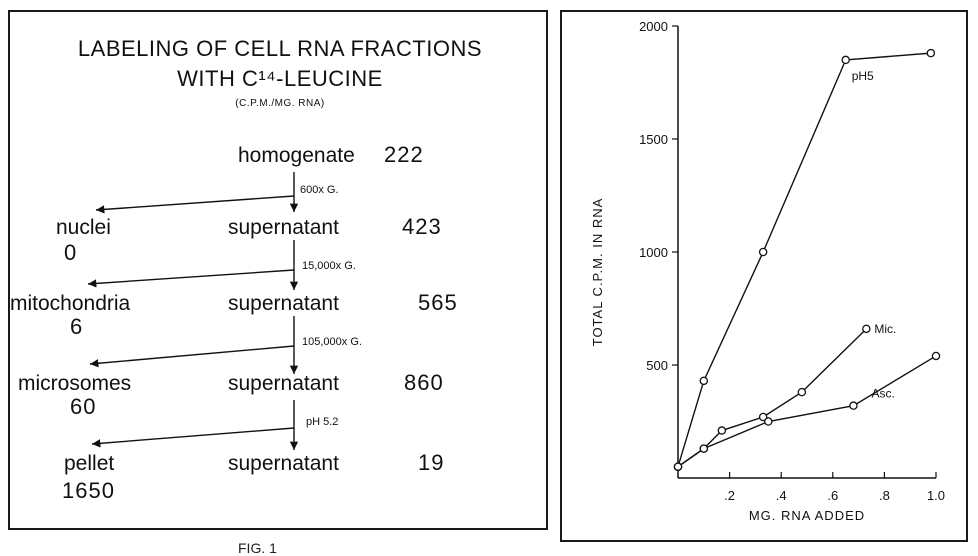 The width and height of the screenshot is (978, 556). Describe the element at coordinates (83, 227) in the screenshot. I see `sediment-label-1: nuclei` at that location.